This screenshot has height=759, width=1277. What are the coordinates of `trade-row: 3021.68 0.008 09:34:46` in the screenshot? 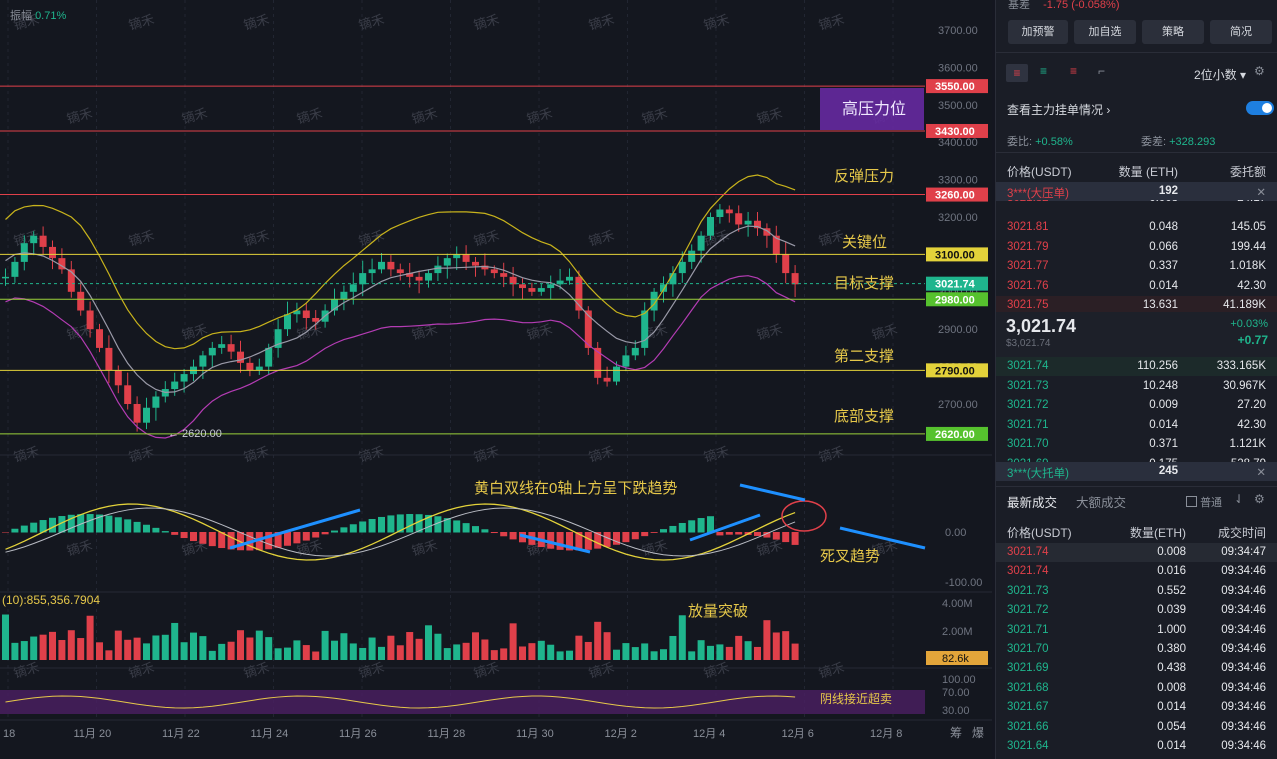 It's located at (1136, 688).